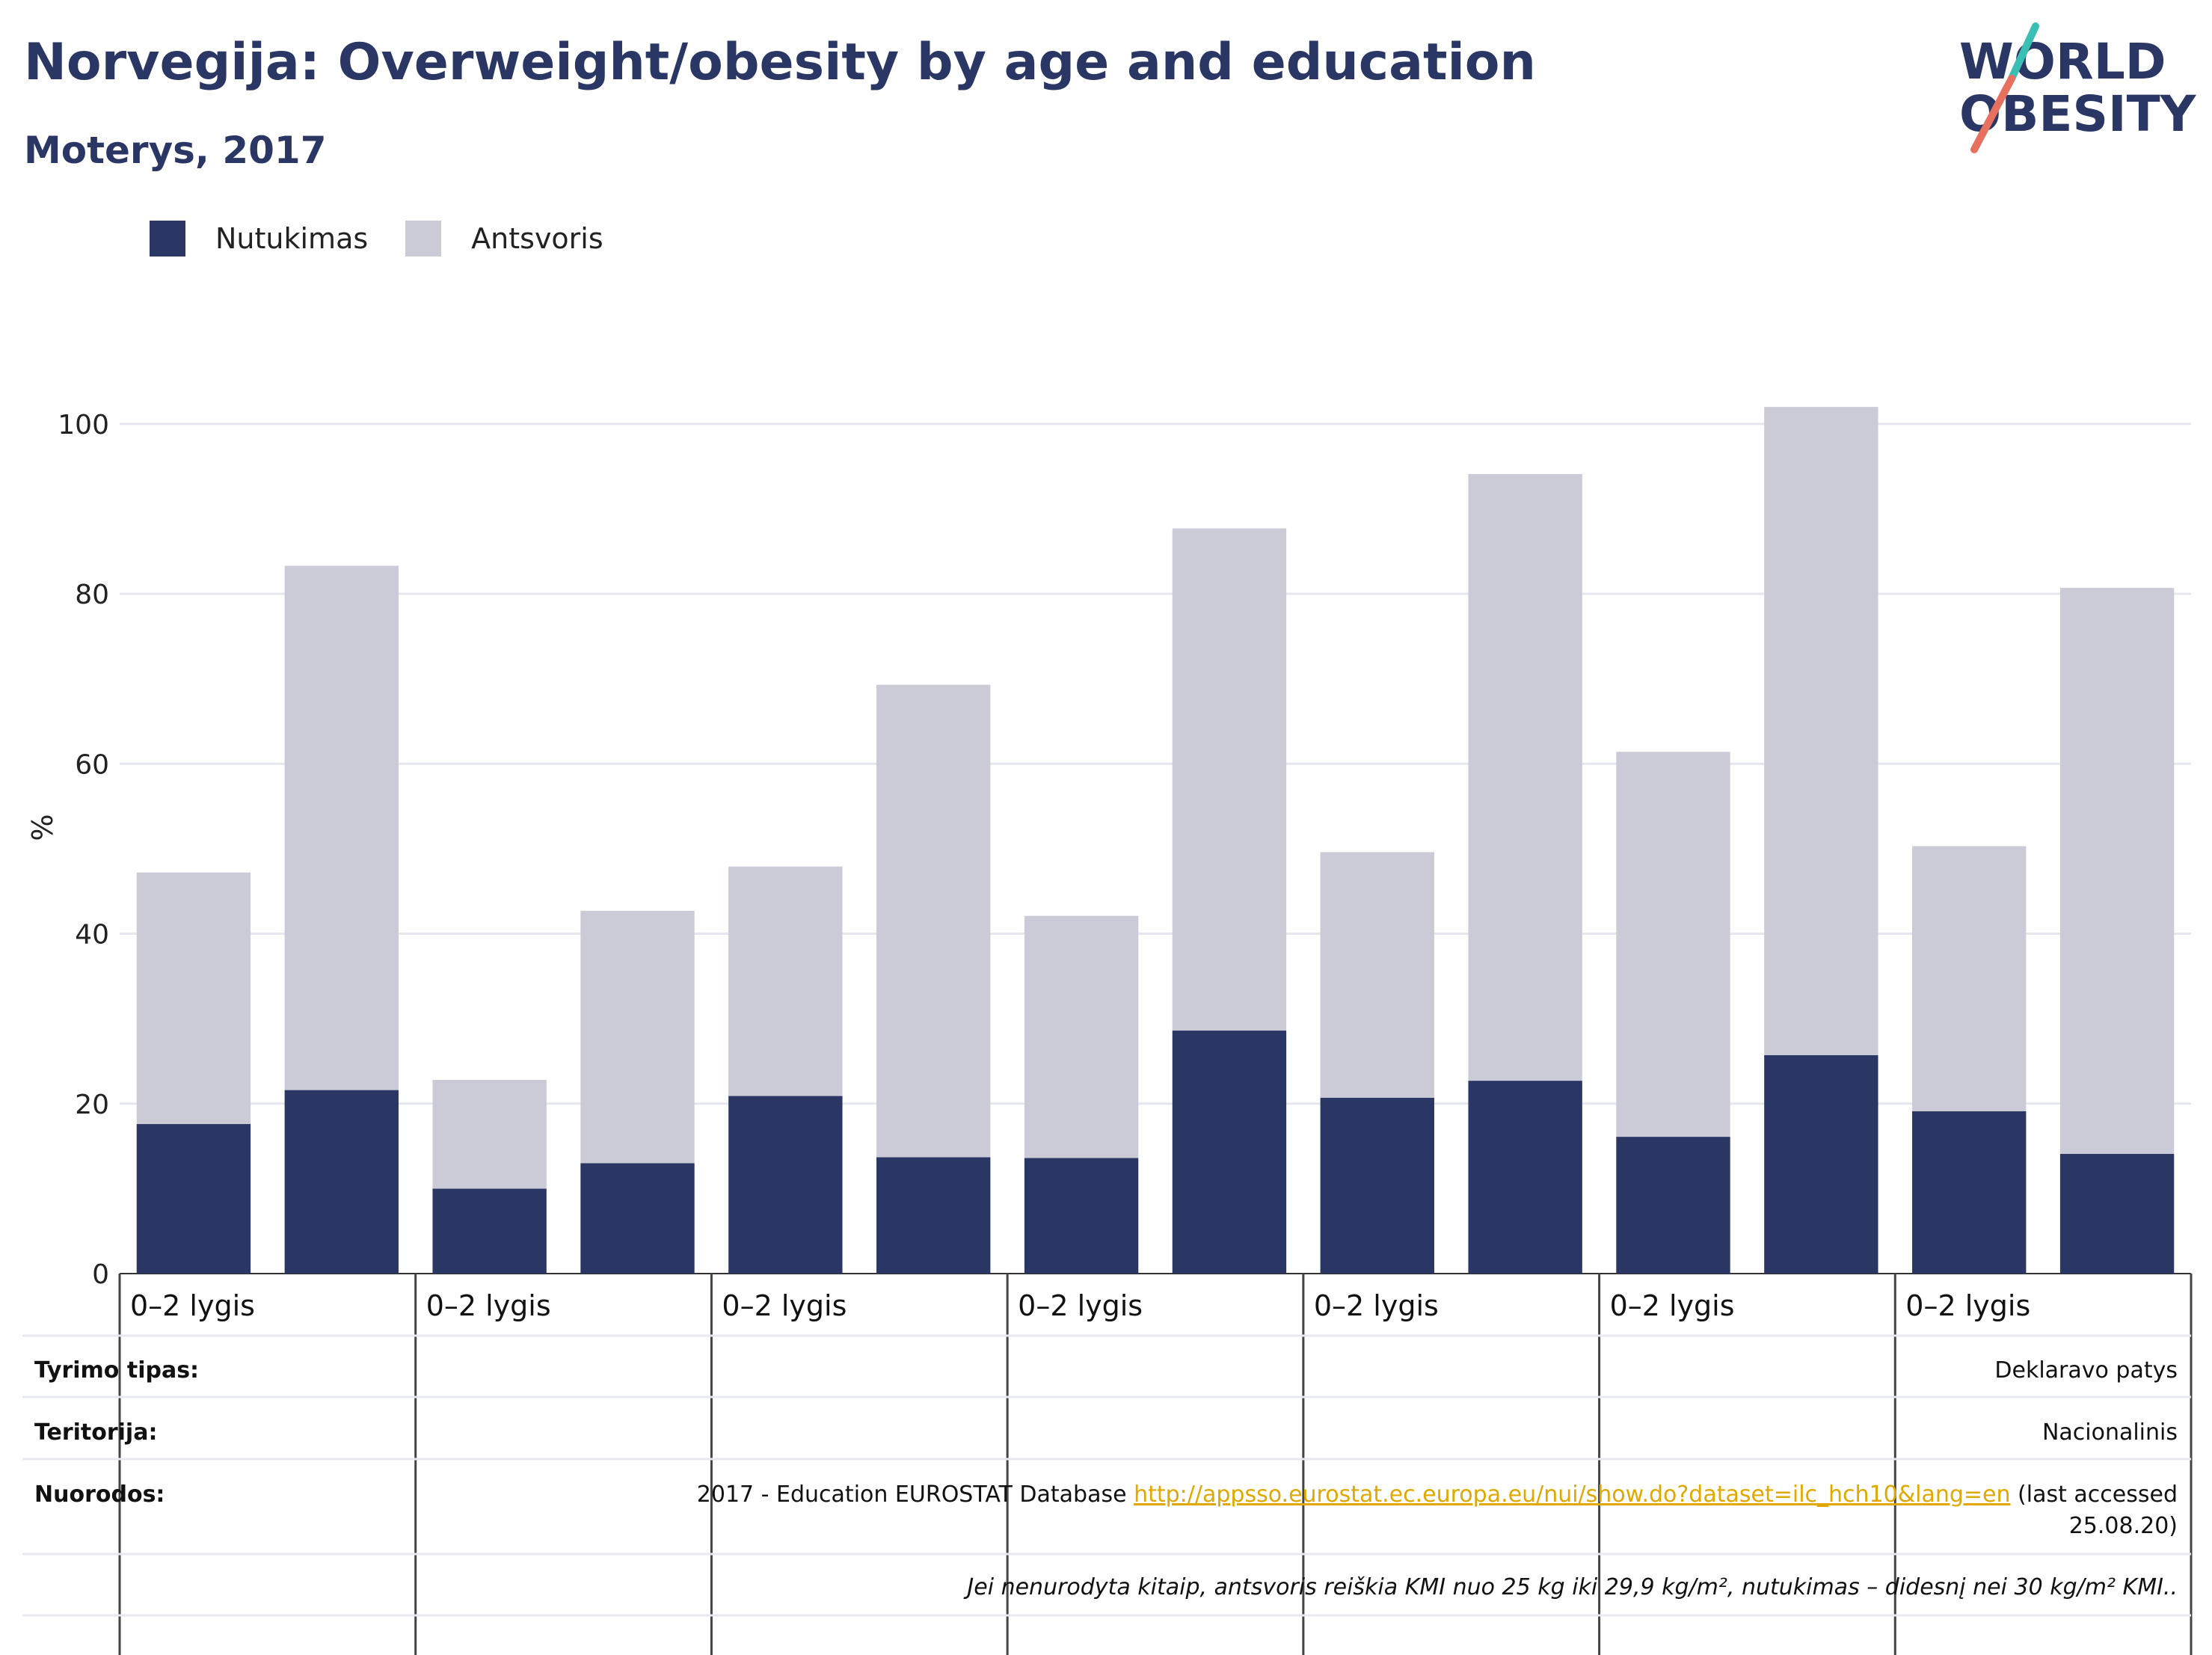  Describe the element at coordinates (167, 239) in the screenshot. I see `legend-swatch-obesity` at that location.